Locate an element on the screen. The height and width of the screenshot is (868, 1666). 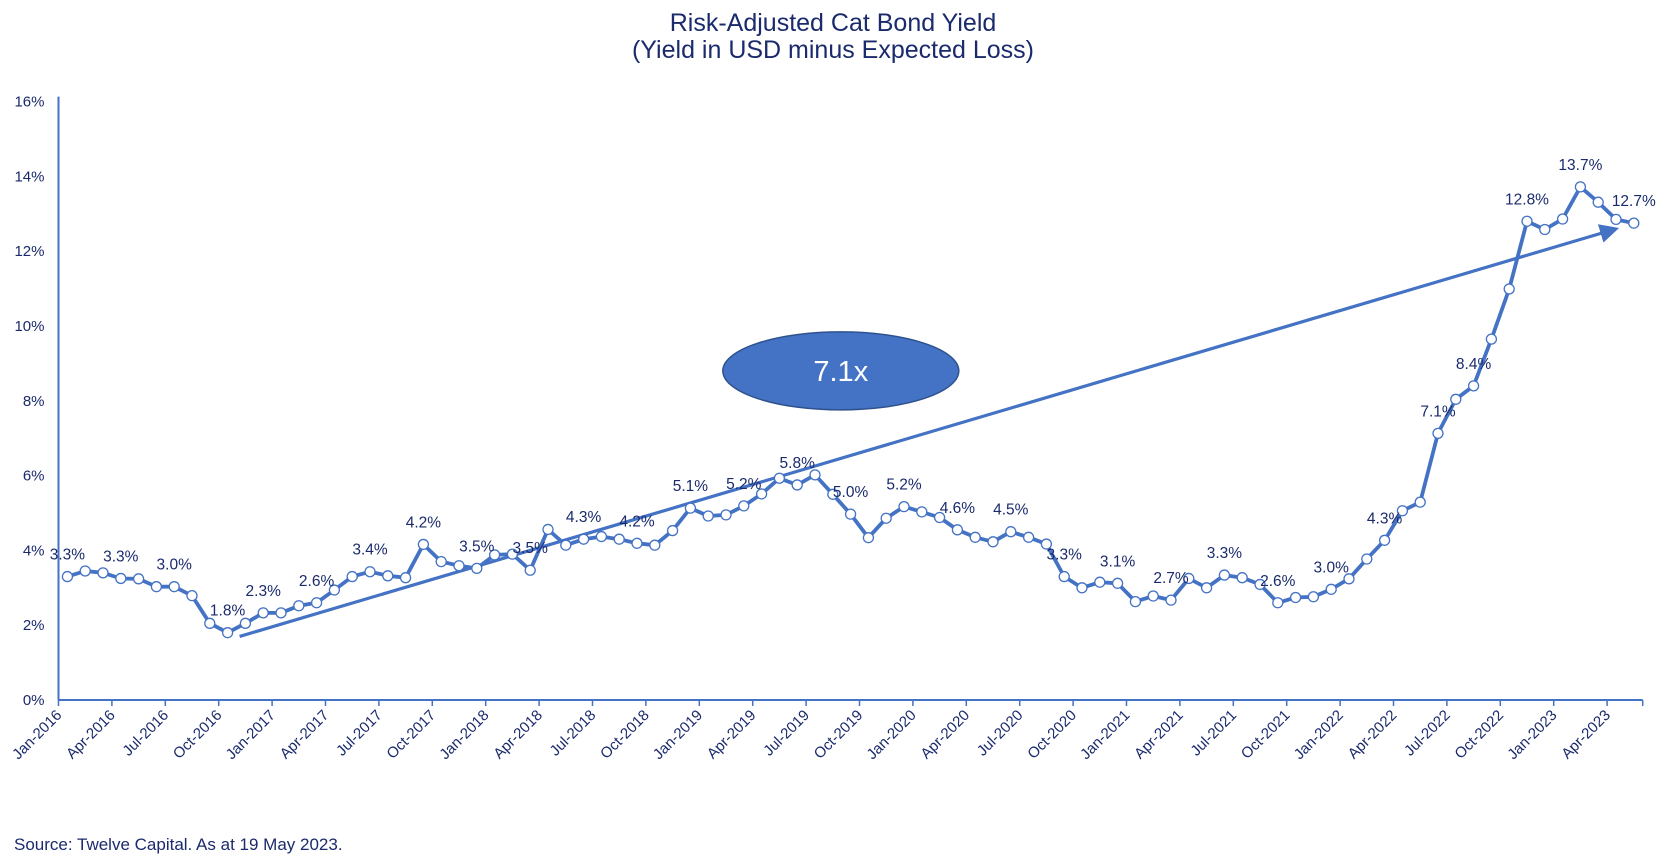
data-label: 4.3% is located at coordinates (1385, 518).